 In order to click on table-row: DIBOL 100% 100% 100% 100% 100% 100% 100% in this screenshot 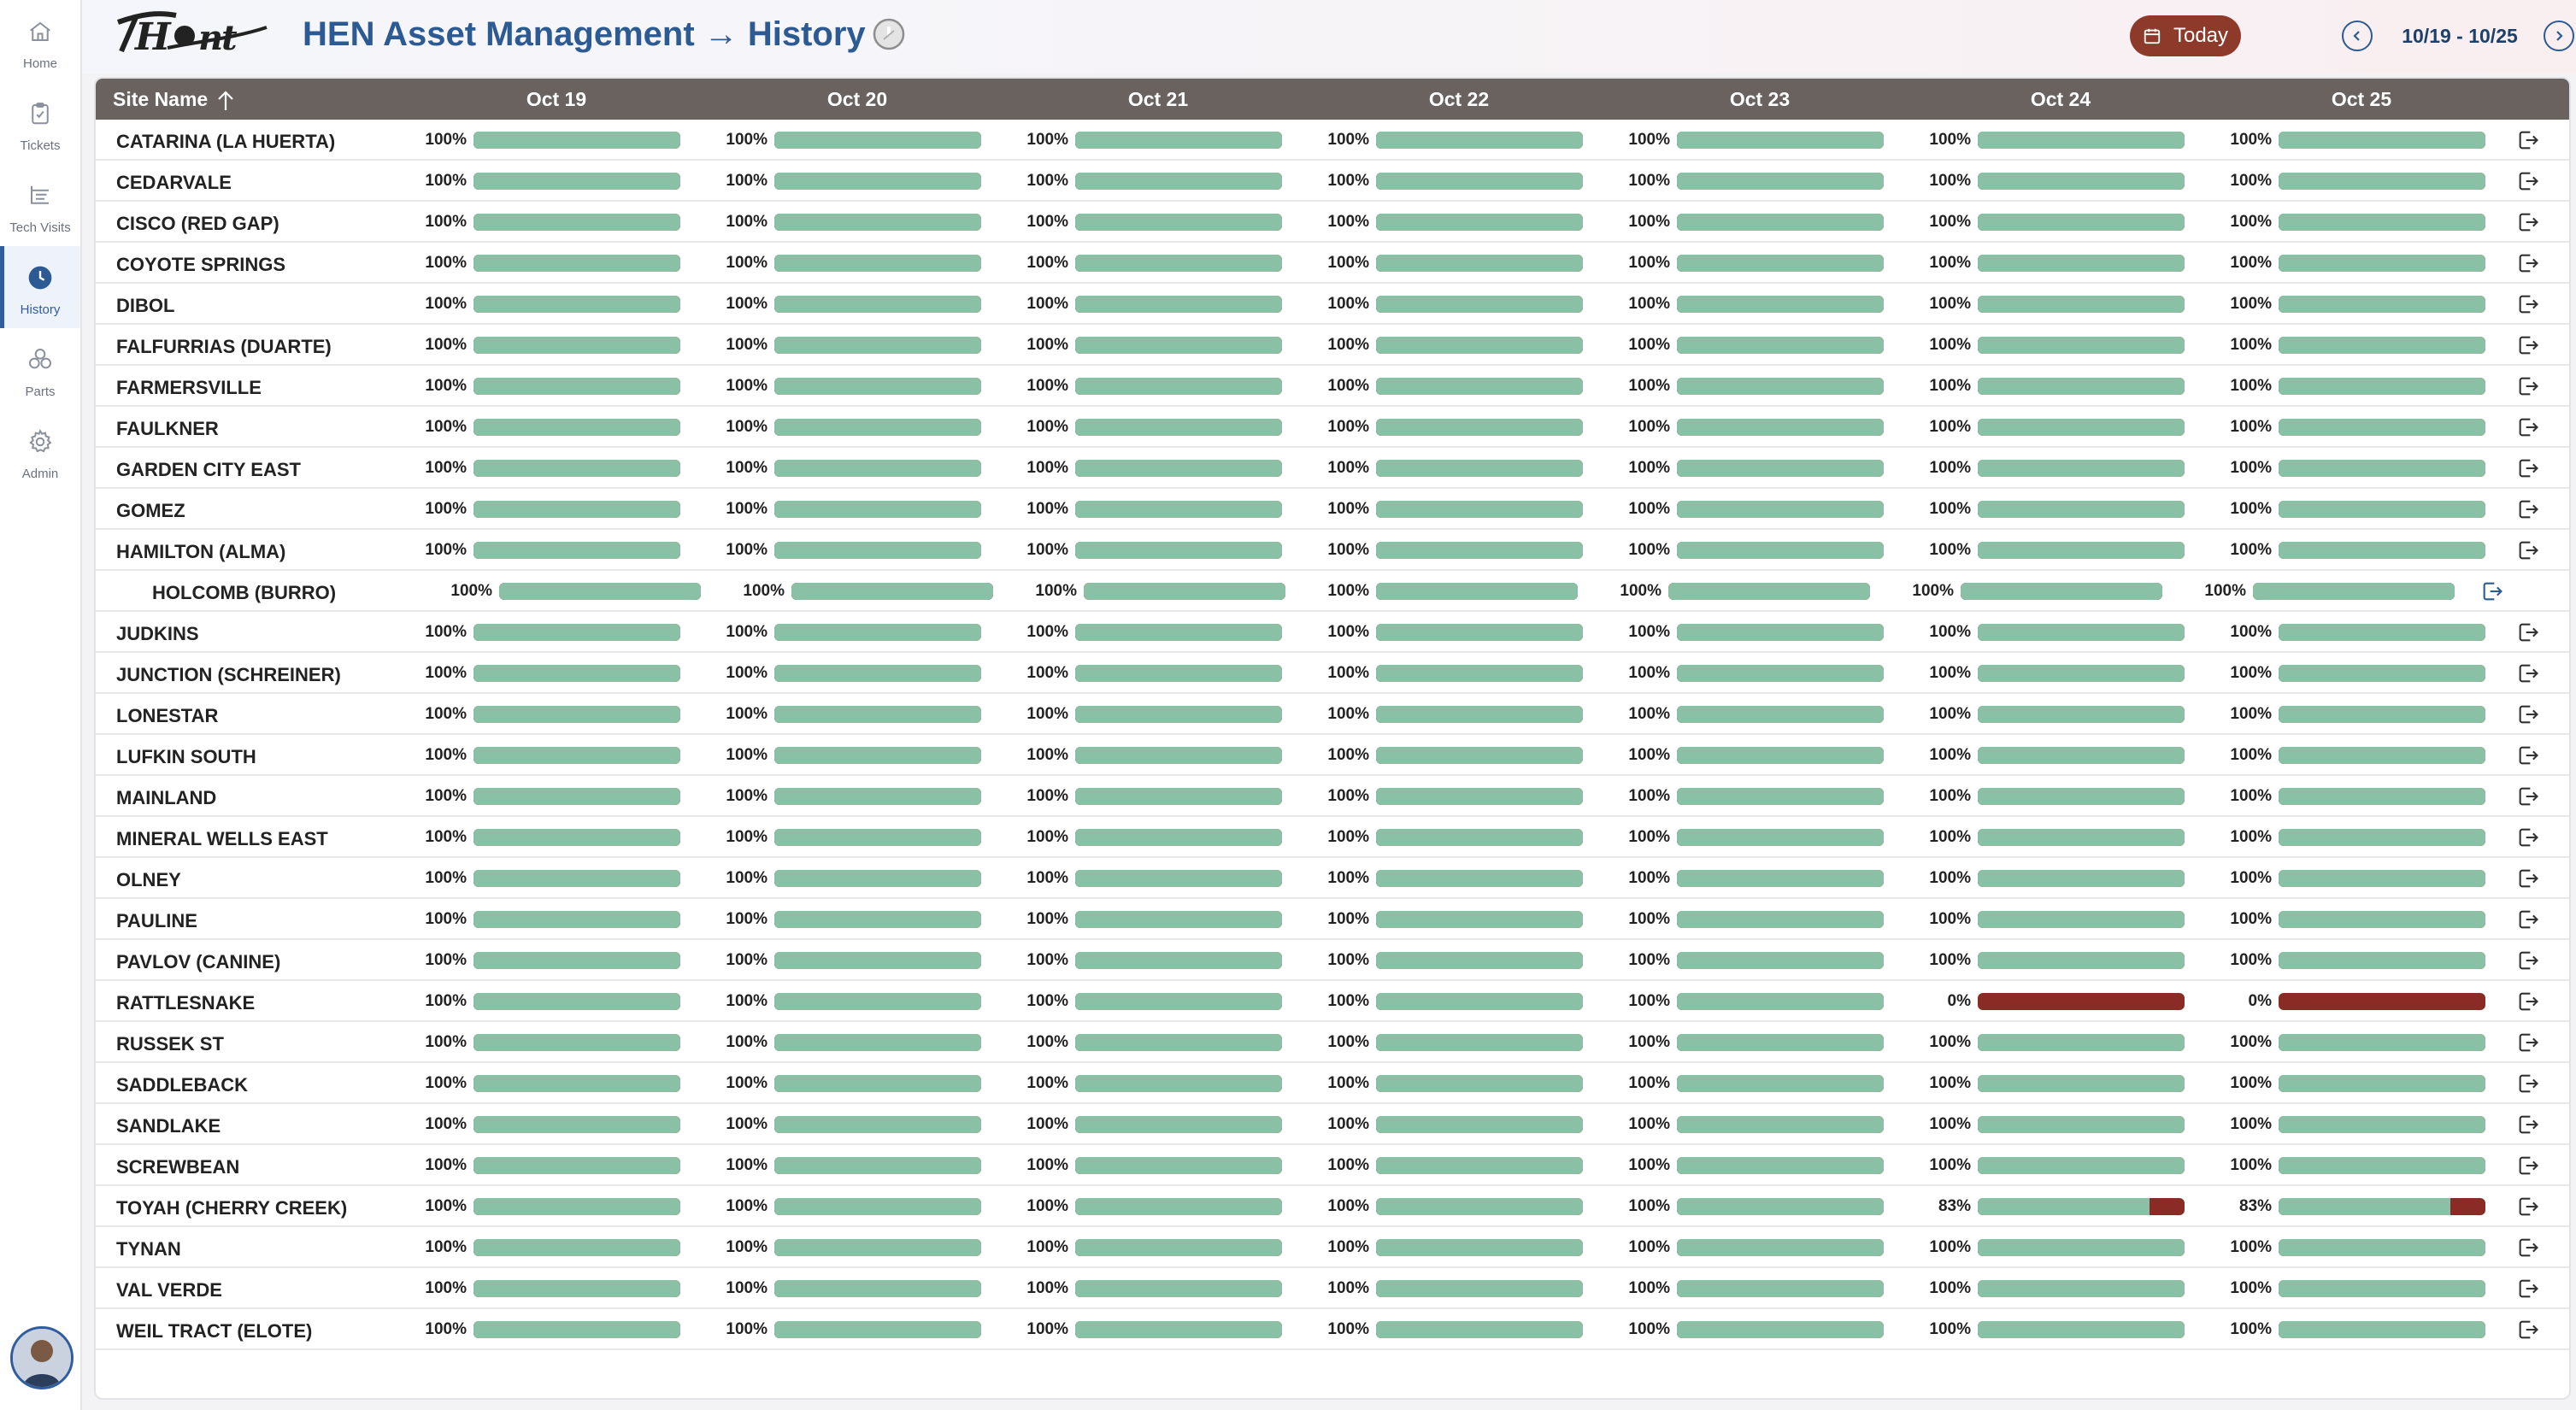, I will do `click(1332, 304)`.